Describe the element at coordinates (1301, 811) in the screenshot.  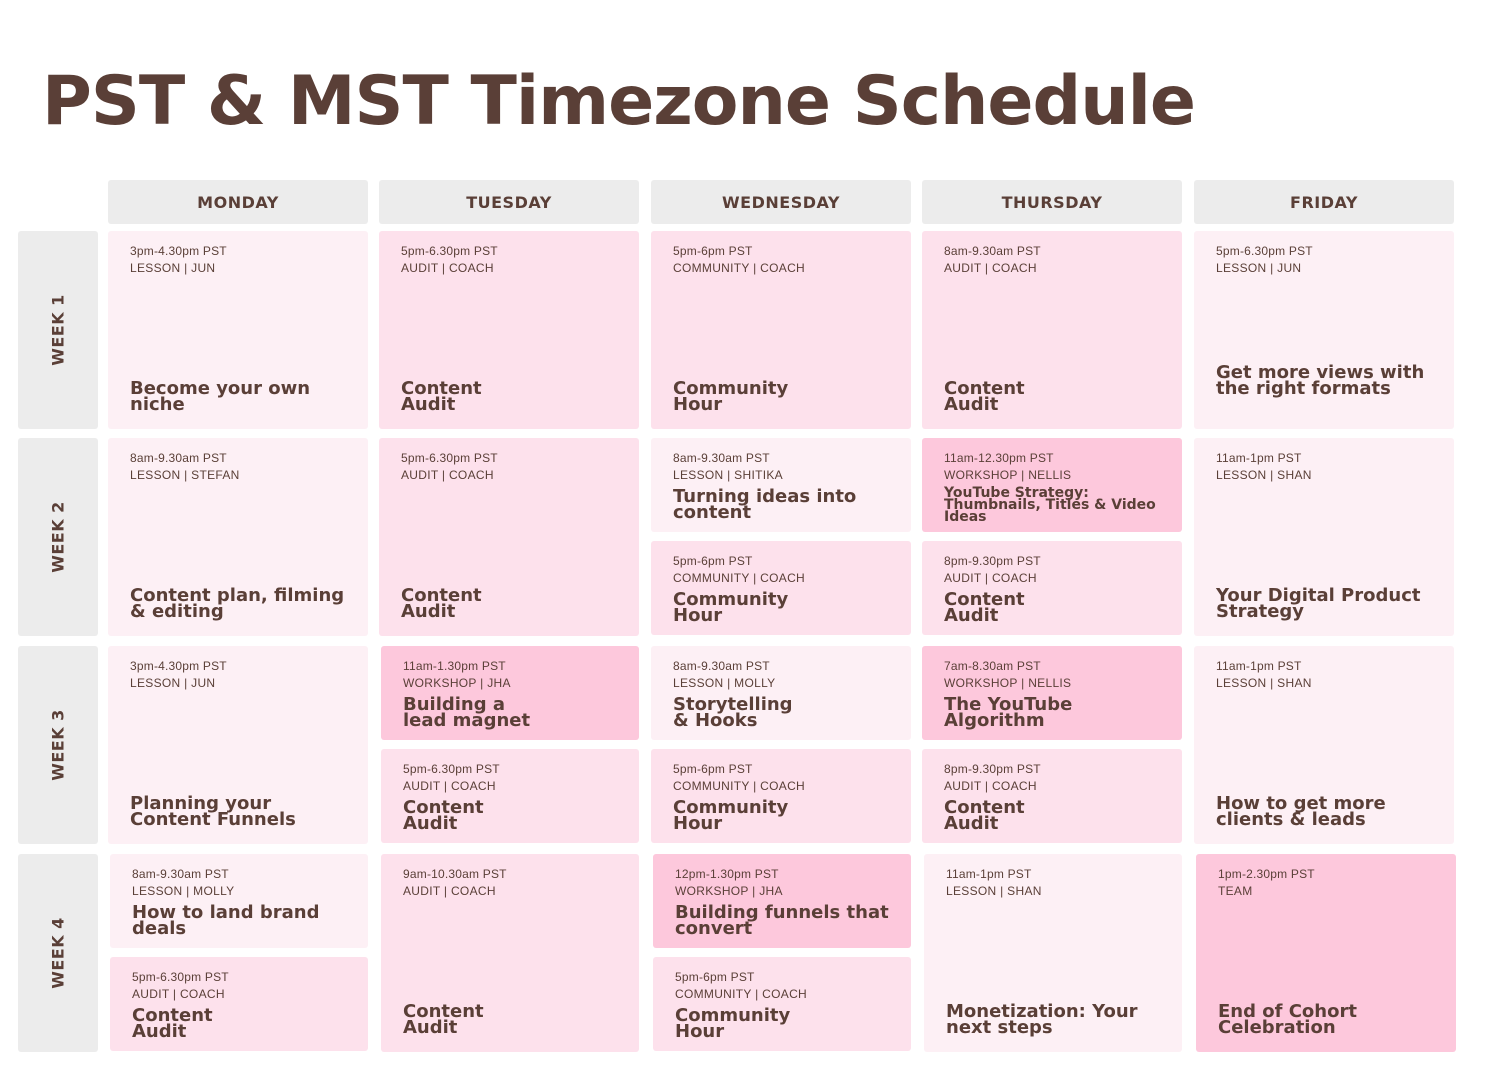
I see `session-title: How to get more clients & leads` at that location.